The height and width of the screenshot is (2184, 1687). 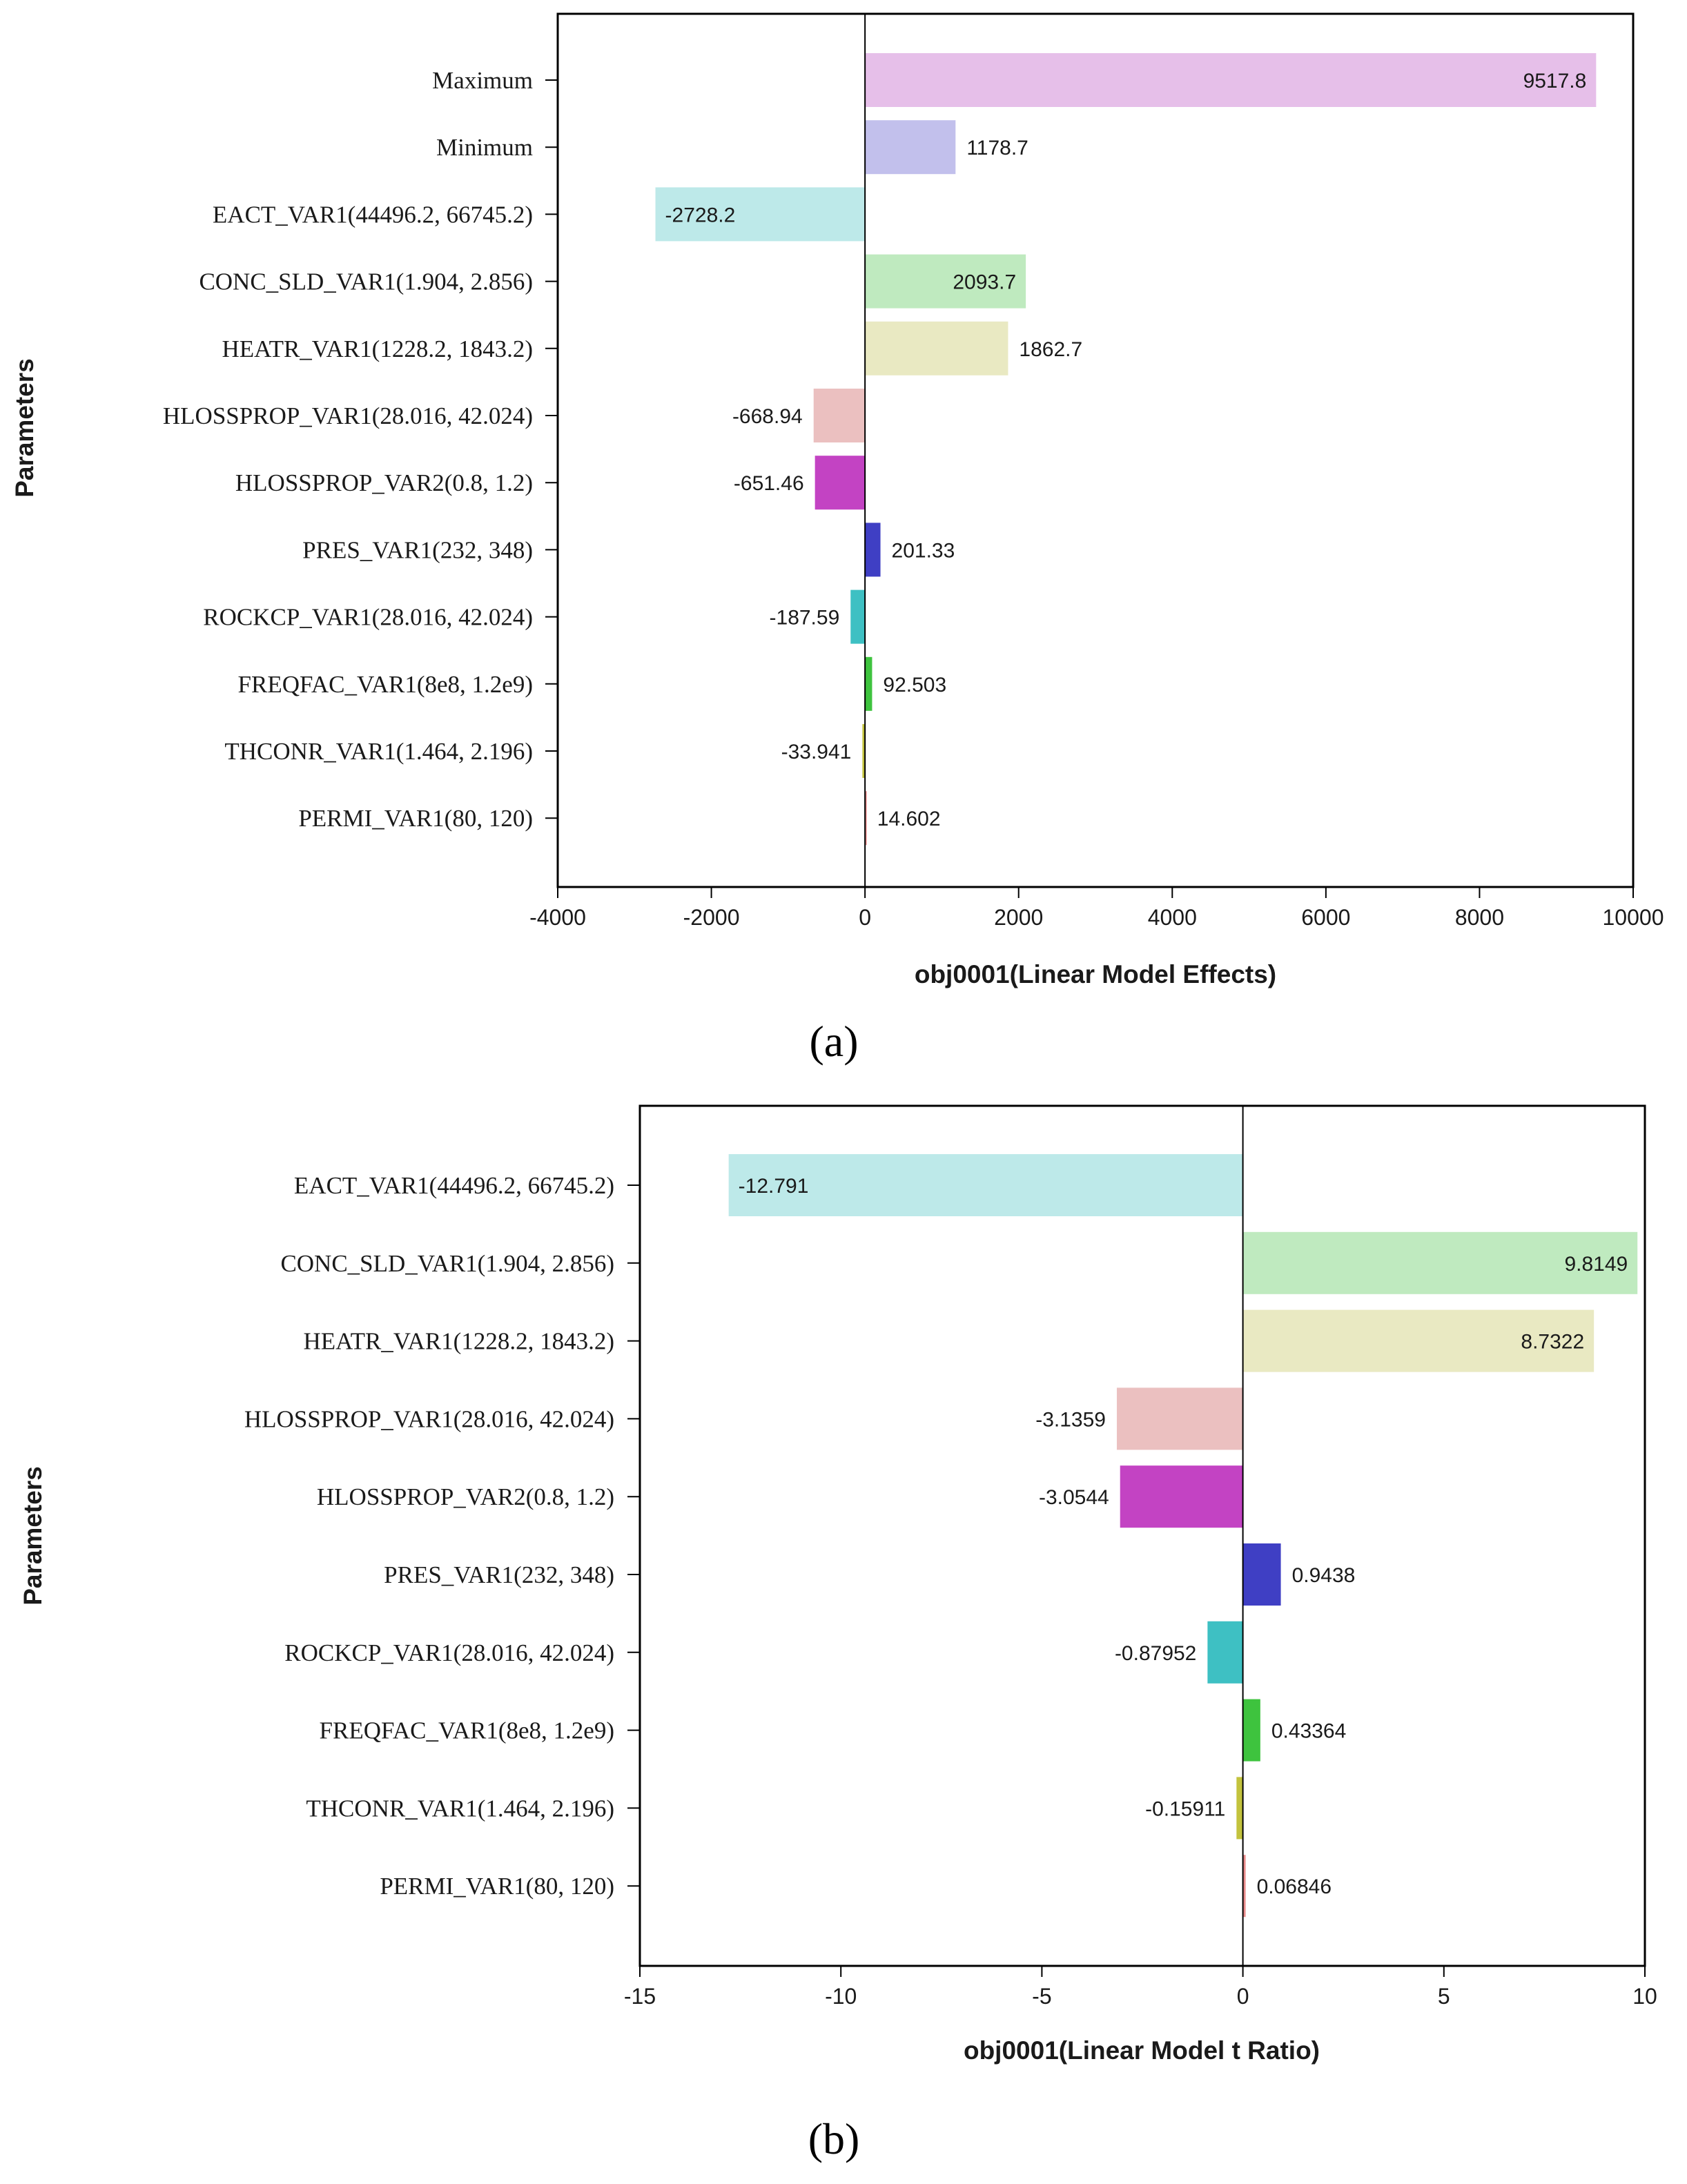 I want to click on panel-letter-b: b, so click(x=834, y=2138).